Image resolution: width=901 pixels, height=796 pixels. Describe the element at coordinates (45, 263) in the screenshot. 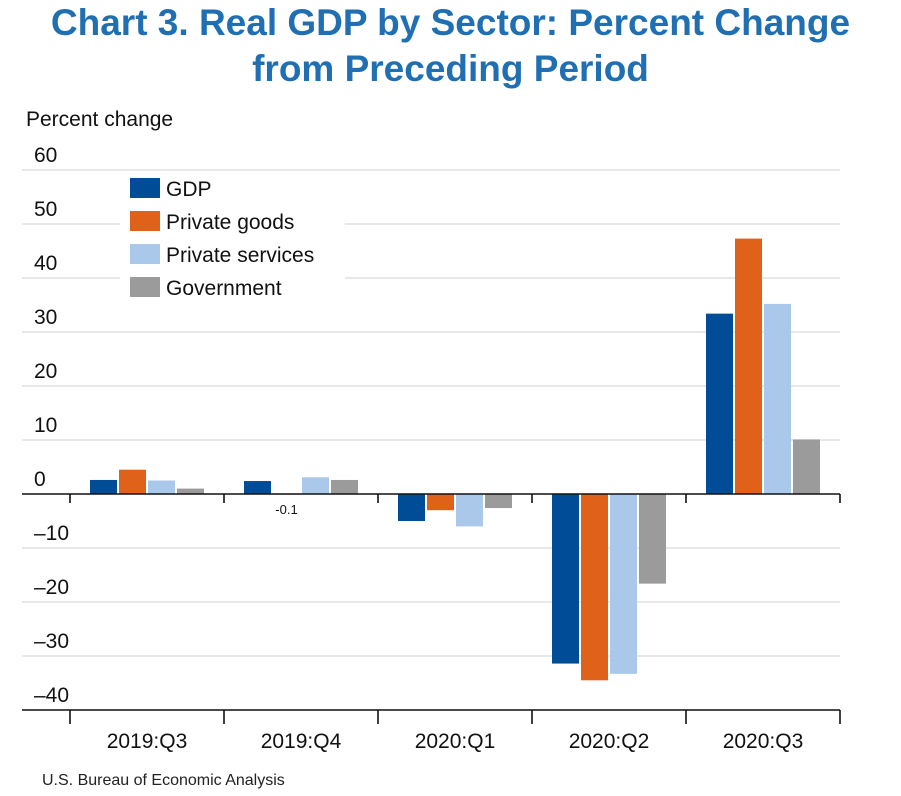

I see `y-tick-label: 40` at that location.